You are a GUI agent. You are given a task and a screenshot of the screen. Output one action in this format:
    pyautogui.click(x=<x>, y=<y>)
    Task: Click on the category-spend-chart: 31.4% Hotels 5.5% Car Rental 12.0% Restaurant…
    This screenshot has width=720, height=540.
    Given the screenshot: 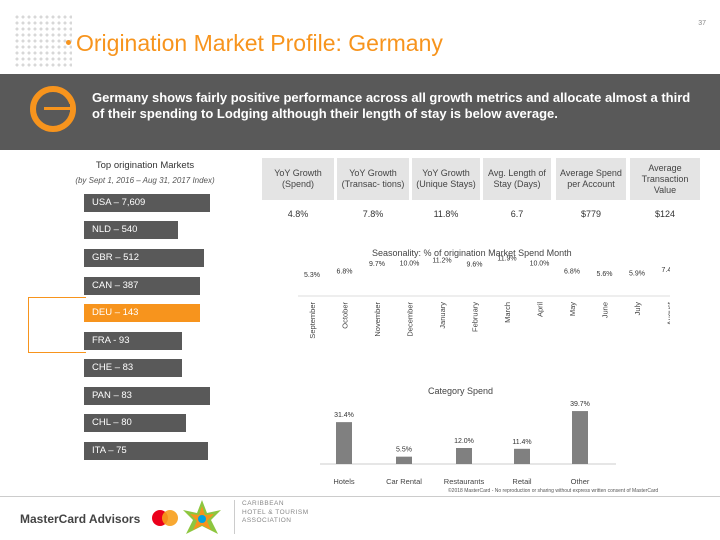 What is the action you would take?
    pyautogui.click(x=468, y=443)
    